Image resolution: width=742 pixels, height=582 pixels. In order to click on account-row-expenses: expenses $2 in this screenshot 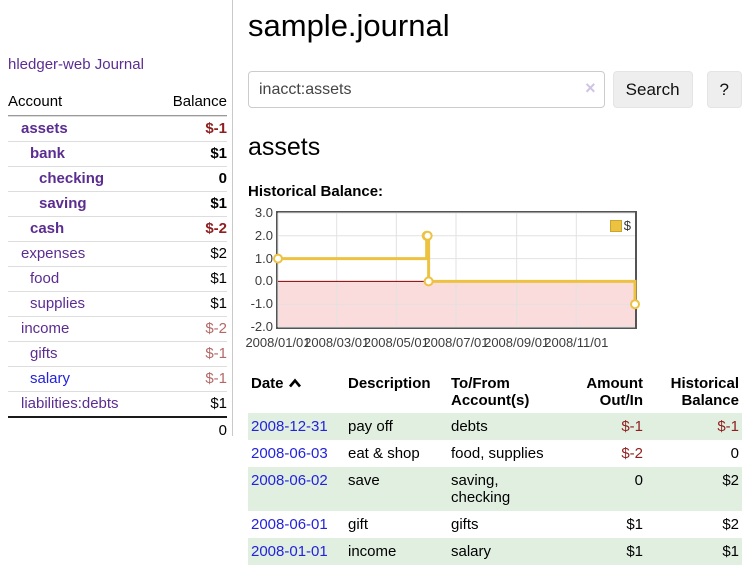, I will do `click(117, 253)`.